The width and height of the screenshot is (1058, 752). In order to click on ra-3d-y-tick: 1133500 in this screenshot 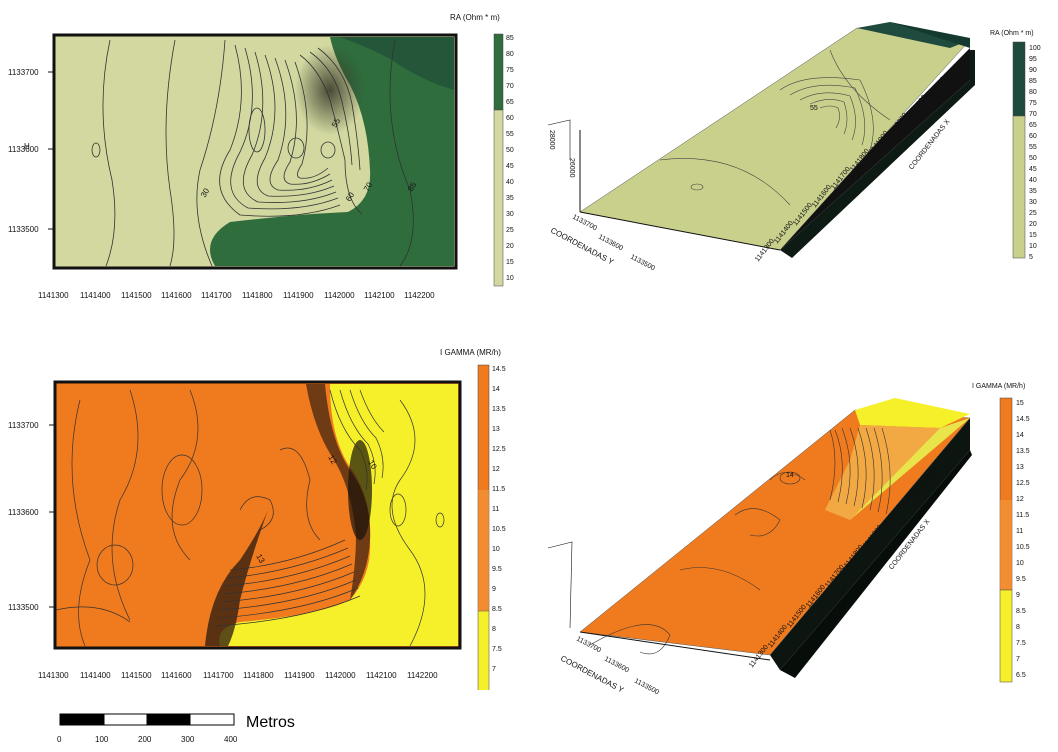, I will do `click(642, 263)`.